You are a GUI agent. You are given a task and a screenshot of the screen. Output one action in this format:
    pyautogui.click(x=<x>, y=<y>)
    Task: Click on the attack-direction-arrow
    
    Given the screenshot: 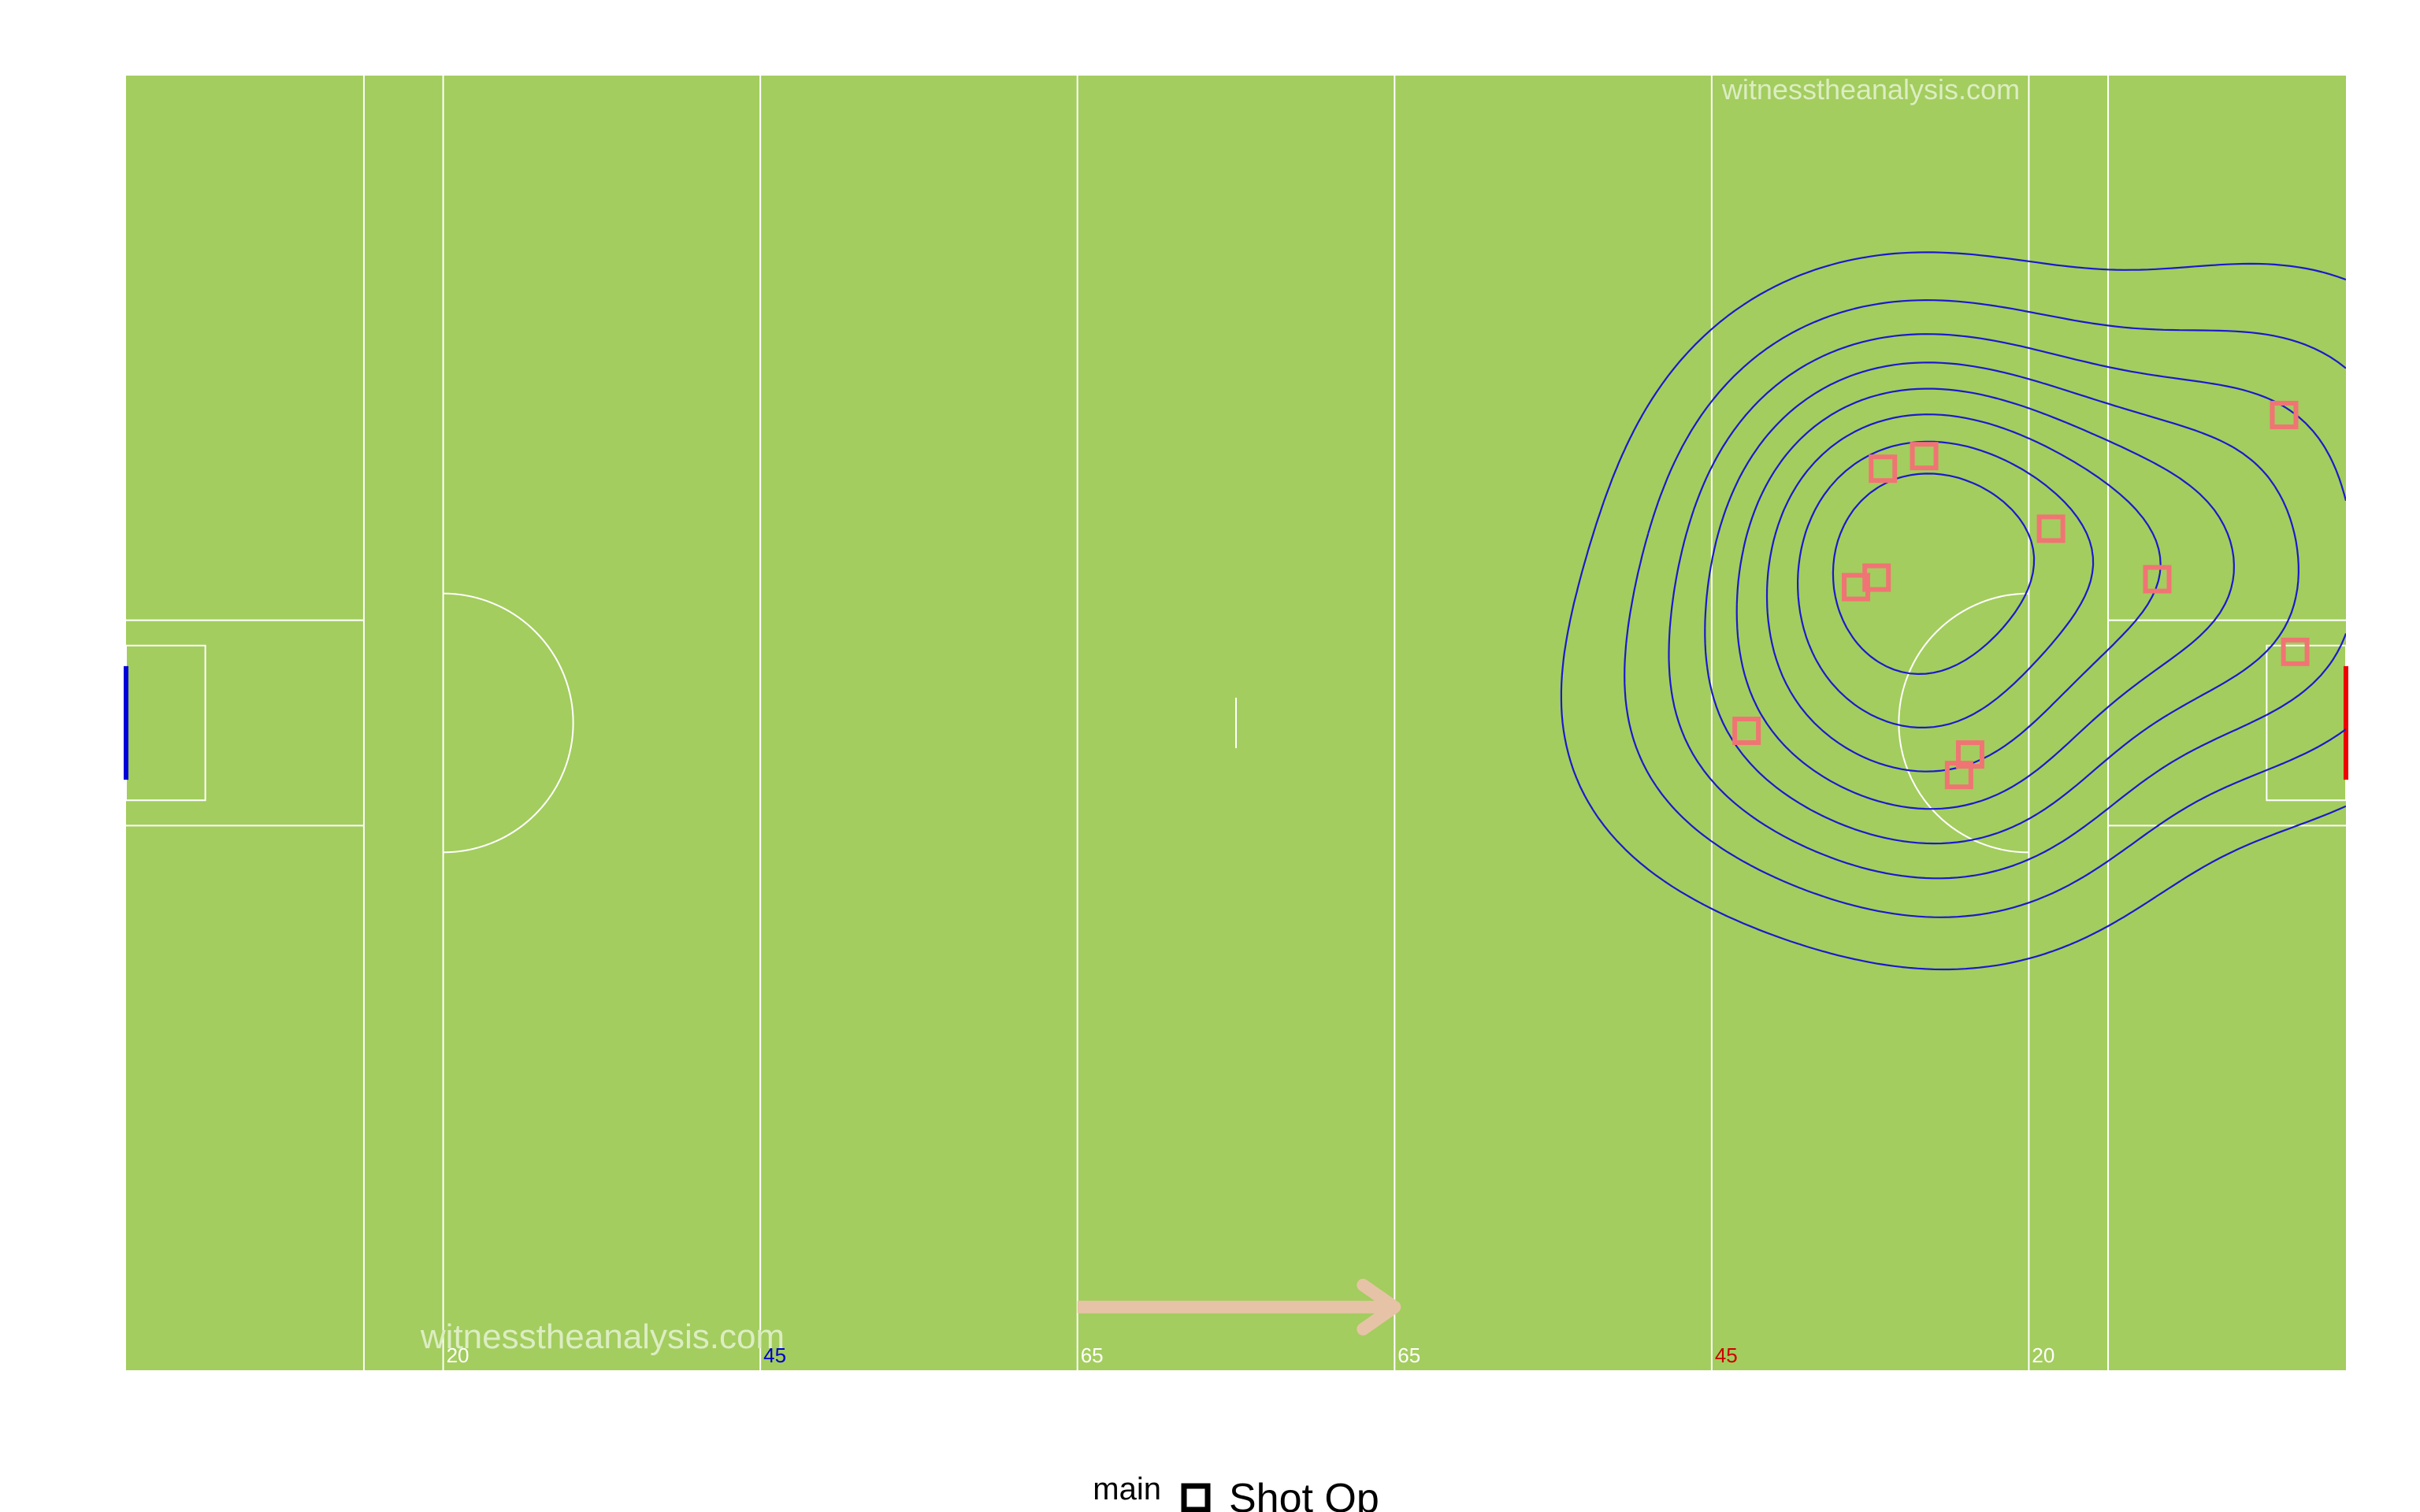 What is the action you would take?
    pyautogui.click(x=1239, y=1307)
    